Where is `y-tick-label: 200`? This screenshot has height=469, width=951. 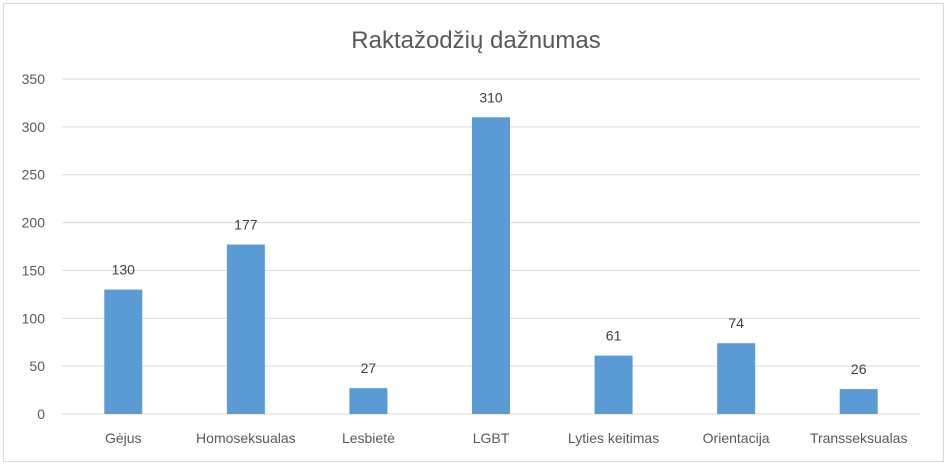
y-tick-label: 200 is located at coordinates (34, 223).